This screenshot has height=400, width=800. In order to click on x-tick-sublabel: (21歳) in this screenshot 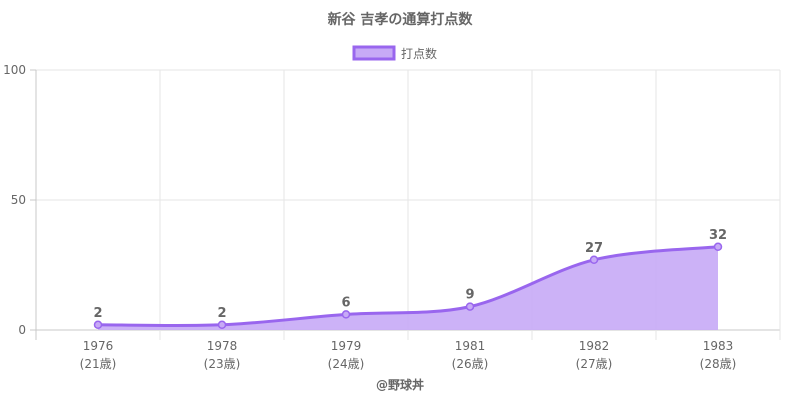, I will do `click(98, 364)`.